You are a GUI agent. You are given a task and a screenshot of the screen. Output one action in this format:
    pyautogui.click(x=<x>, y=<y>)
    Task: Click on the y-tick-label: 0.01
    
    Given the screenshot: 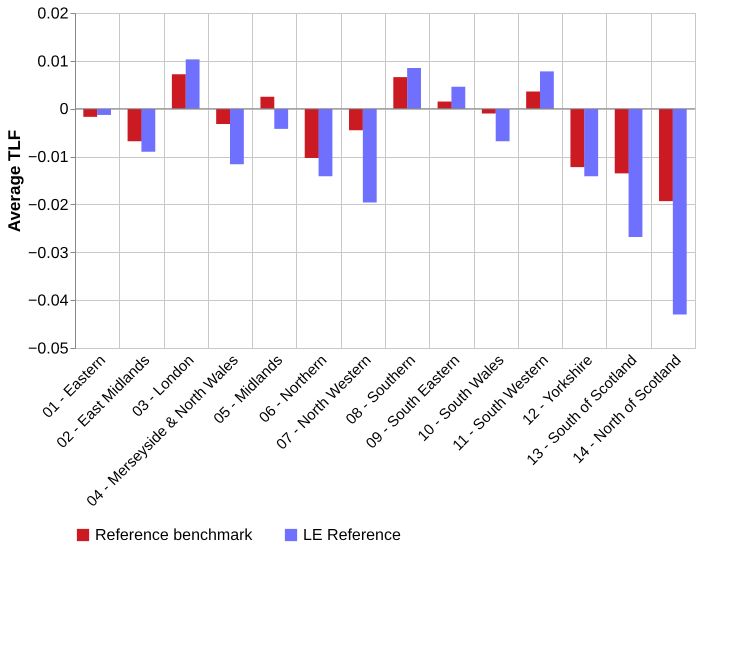 What is the action you would take?
    pyautogui.click(x=53, y=61)
    